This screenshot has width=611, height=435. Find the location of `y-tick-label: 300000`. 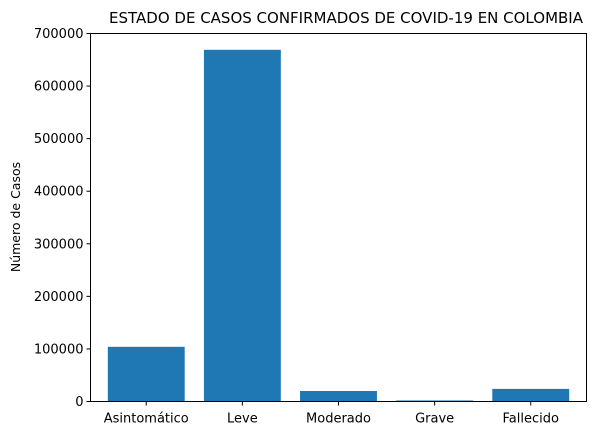

y-tick-label: 300000 is located at coordinates (59, 244).